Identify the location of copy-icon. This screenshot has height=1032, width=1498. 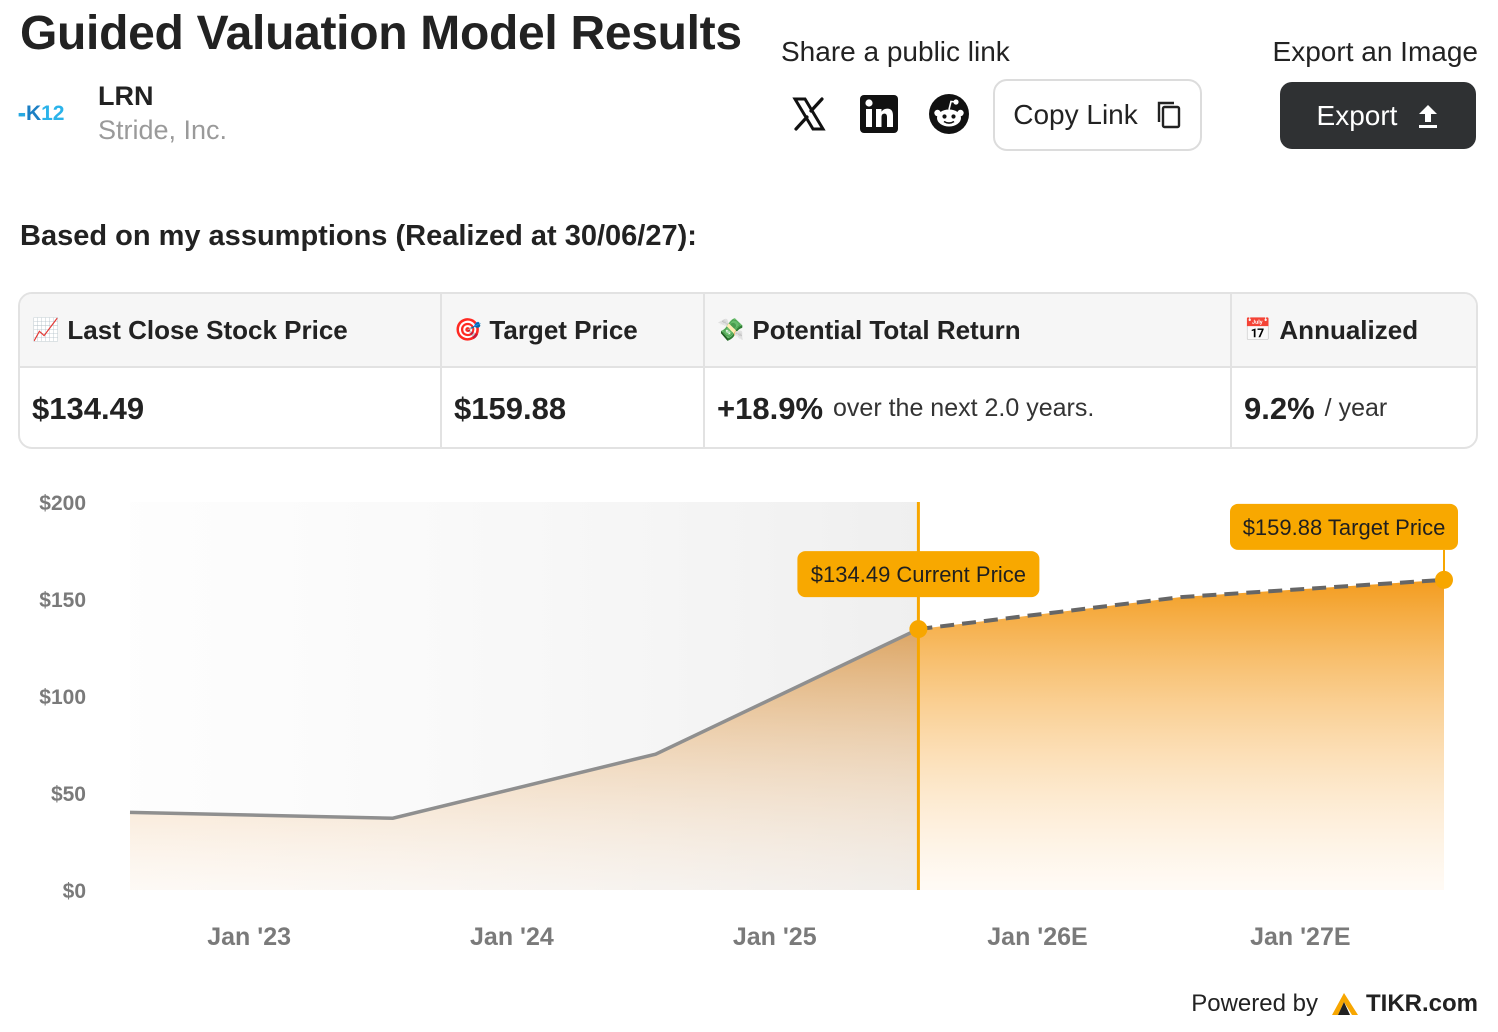
(1168, 115).